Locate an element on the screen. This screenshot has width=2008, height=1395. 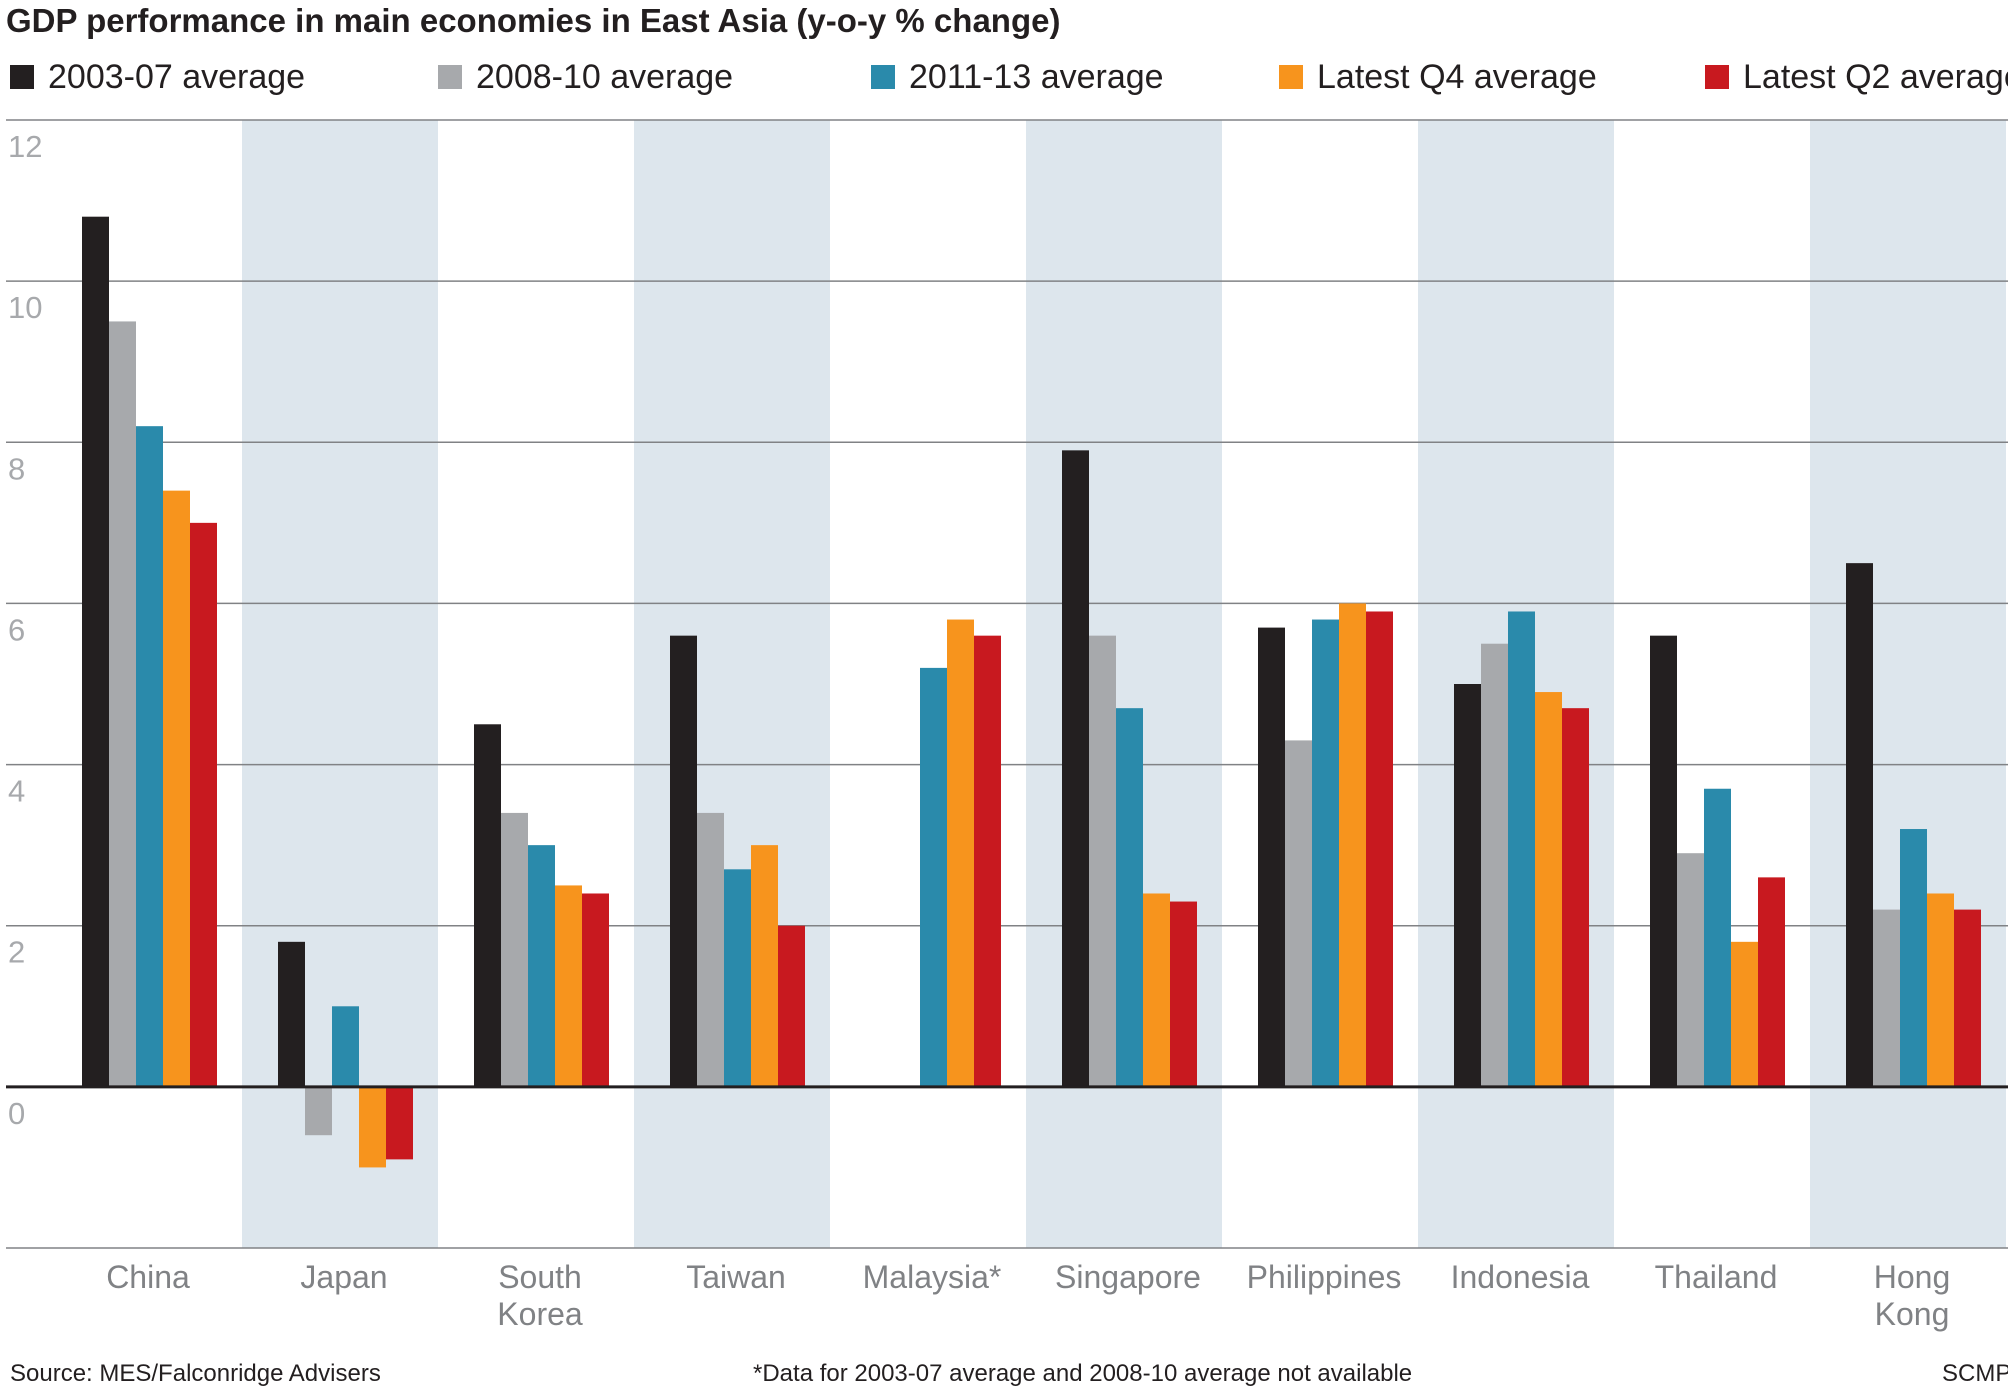
bar-taiwan-latest-q4-average is located at coordinates (764, 966).